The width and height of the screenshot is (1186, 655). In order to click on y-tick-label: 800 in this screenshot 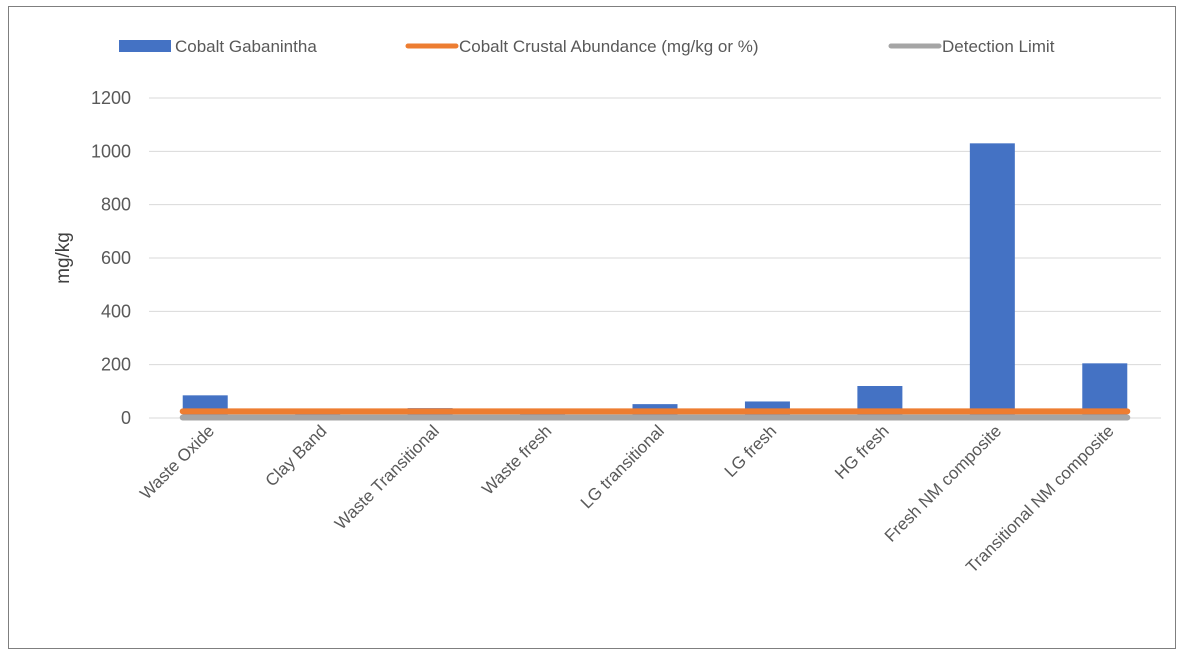, I will do `click(116, 205)`.